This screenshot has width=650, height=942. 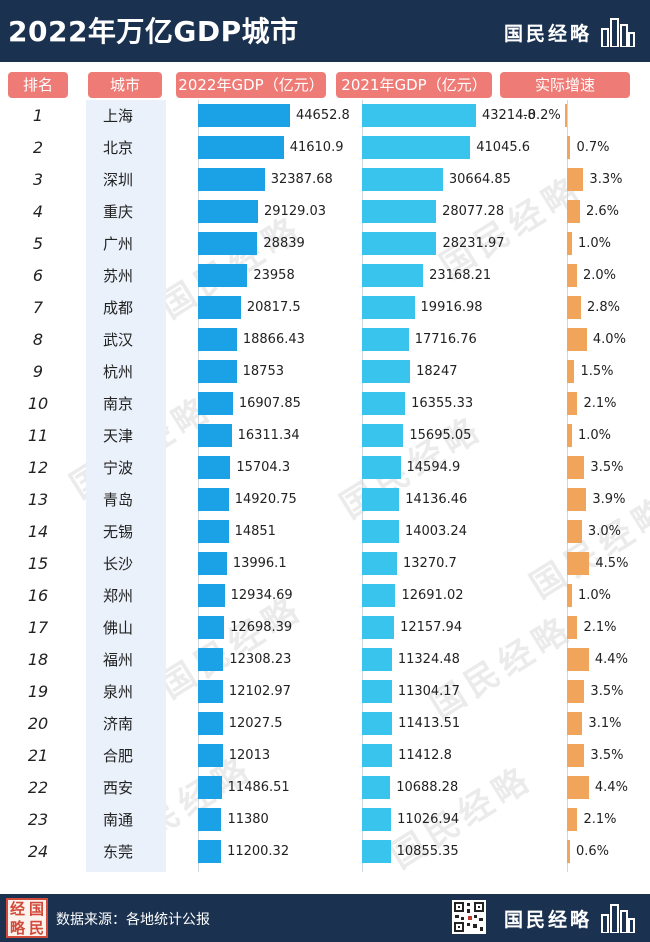 What do you see at coordinates (599, 275) in the screenshot?
I see `value-growth: 2.0%` at bounding box center [599, 275].